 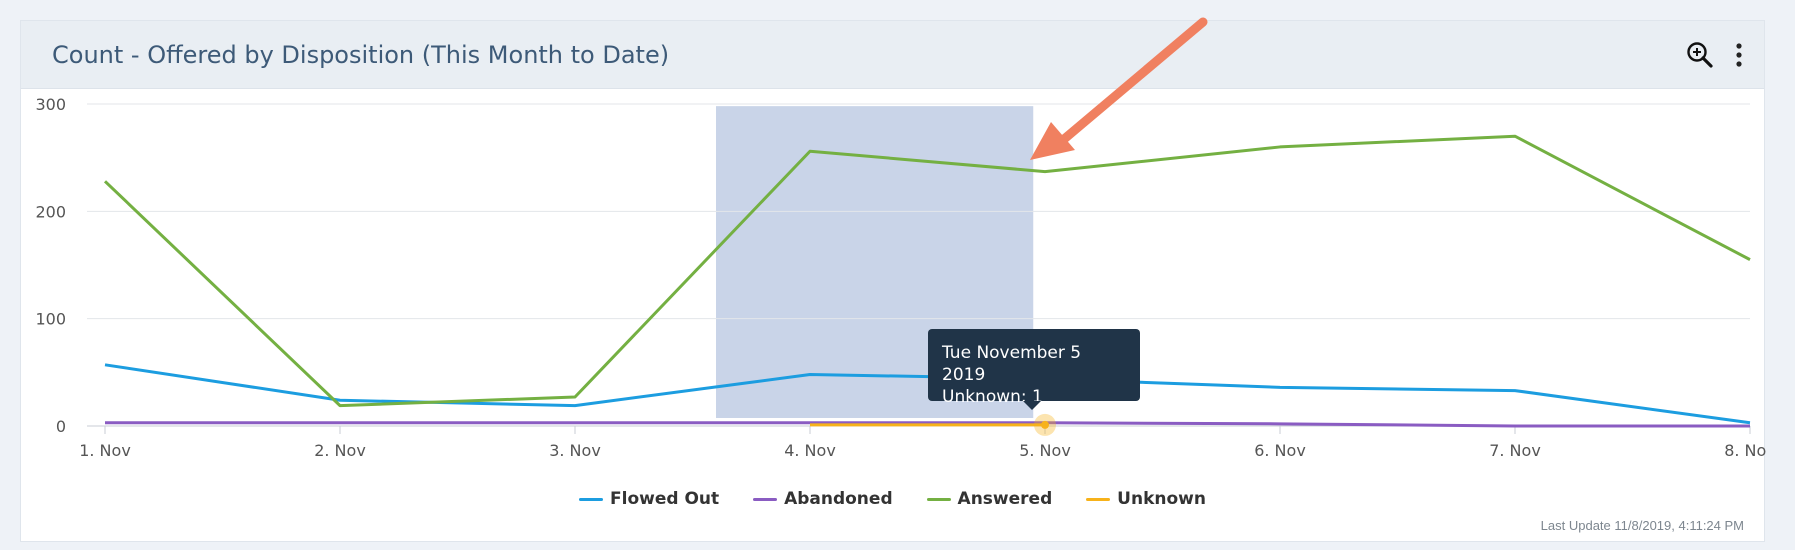 What do you see at coordinates (1045, 450) in the screenshot?
I see `x-tick-label: 5. Nov` at bounding box center [1045, 450].